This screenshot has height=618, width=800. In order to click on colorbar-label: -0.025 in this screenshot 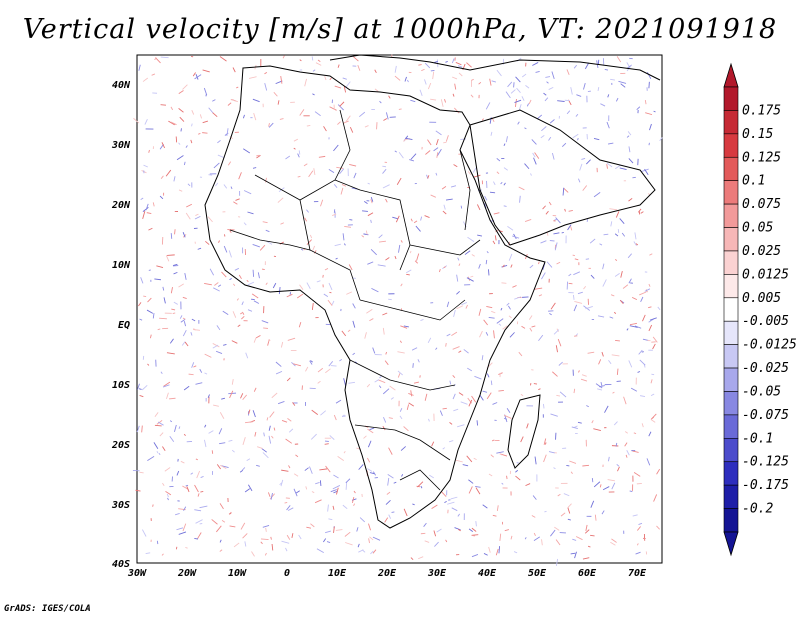, I will do `click(765, 368)`.